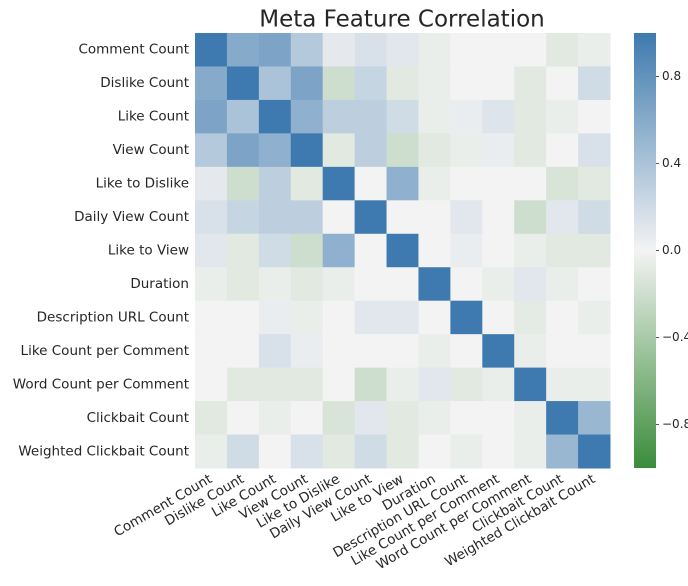  I want to click on y-tick-label: Like Count, so click(153, 117).